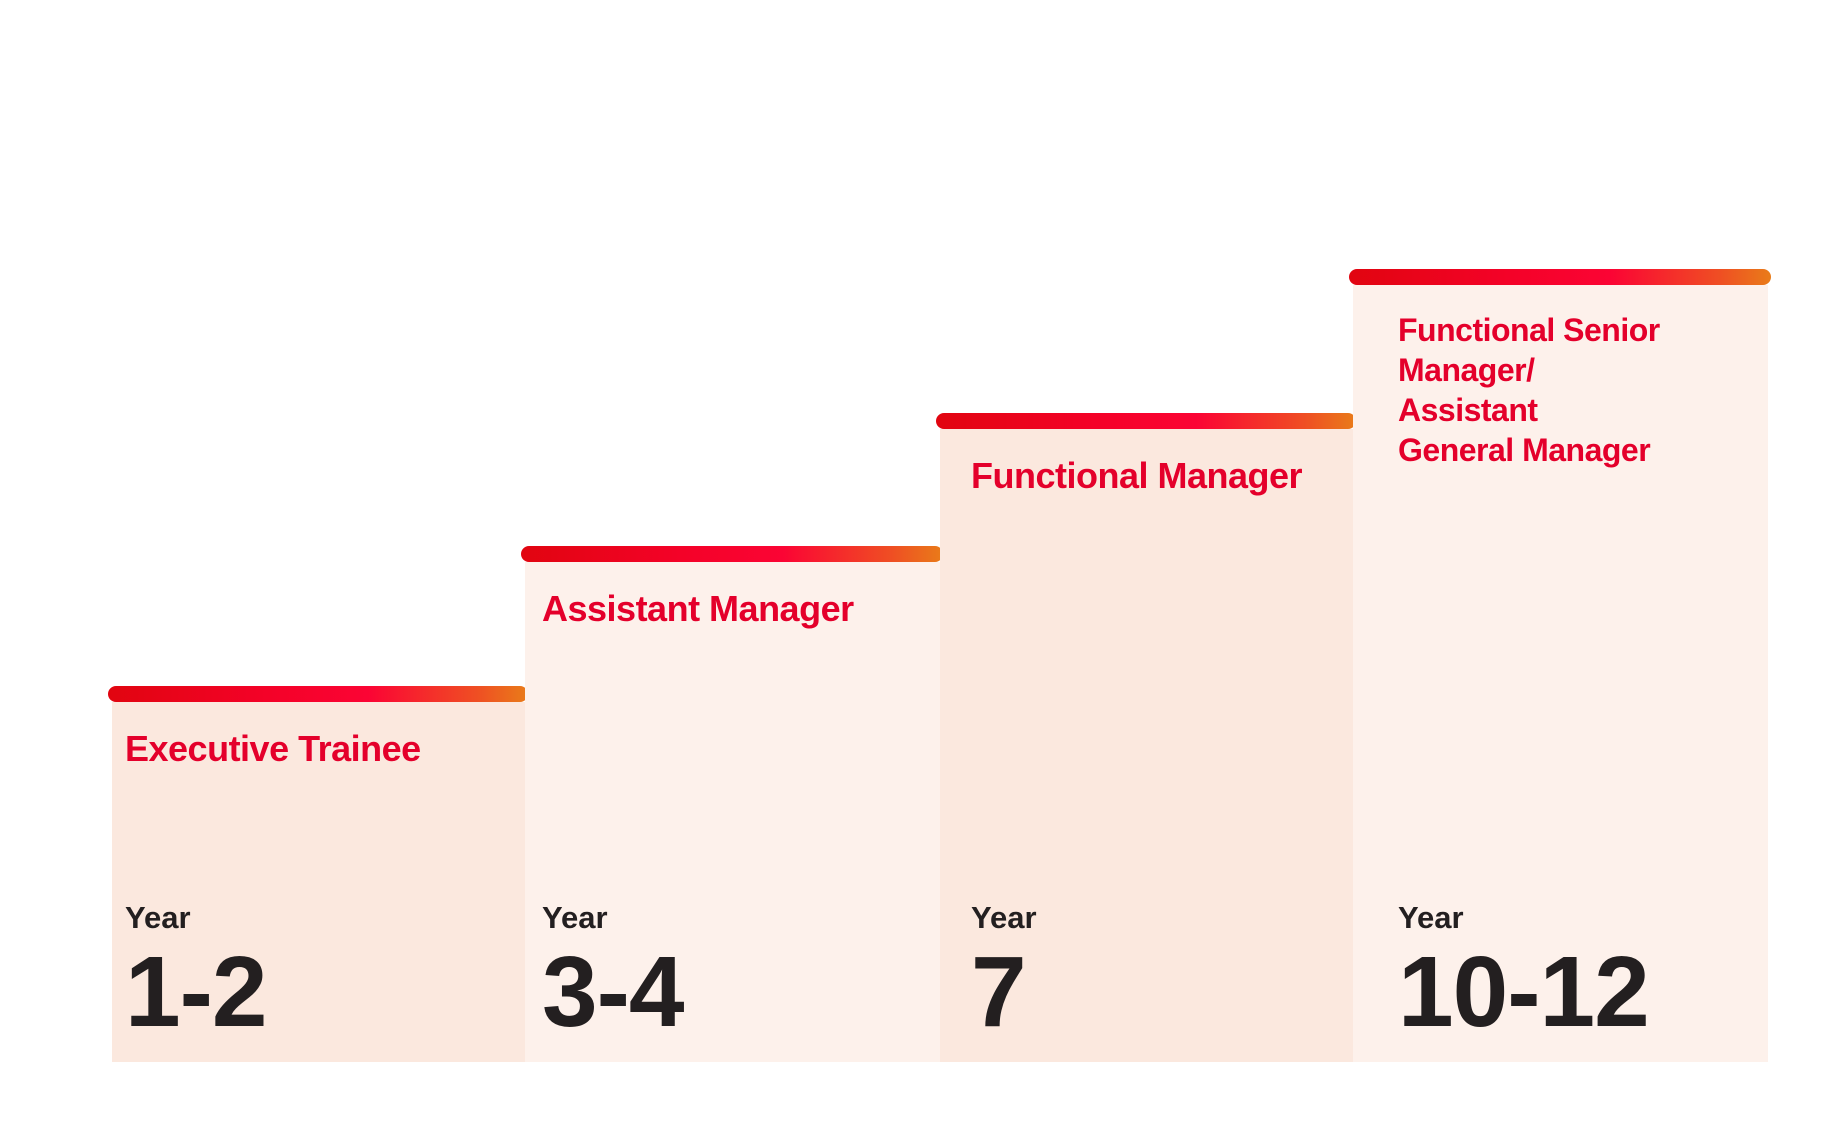 The height and width of the screenshot is (1121, 1844). Describe the element at coordinates (613, 992) in the screenshot. I see `year-value: 3-4` at that location.